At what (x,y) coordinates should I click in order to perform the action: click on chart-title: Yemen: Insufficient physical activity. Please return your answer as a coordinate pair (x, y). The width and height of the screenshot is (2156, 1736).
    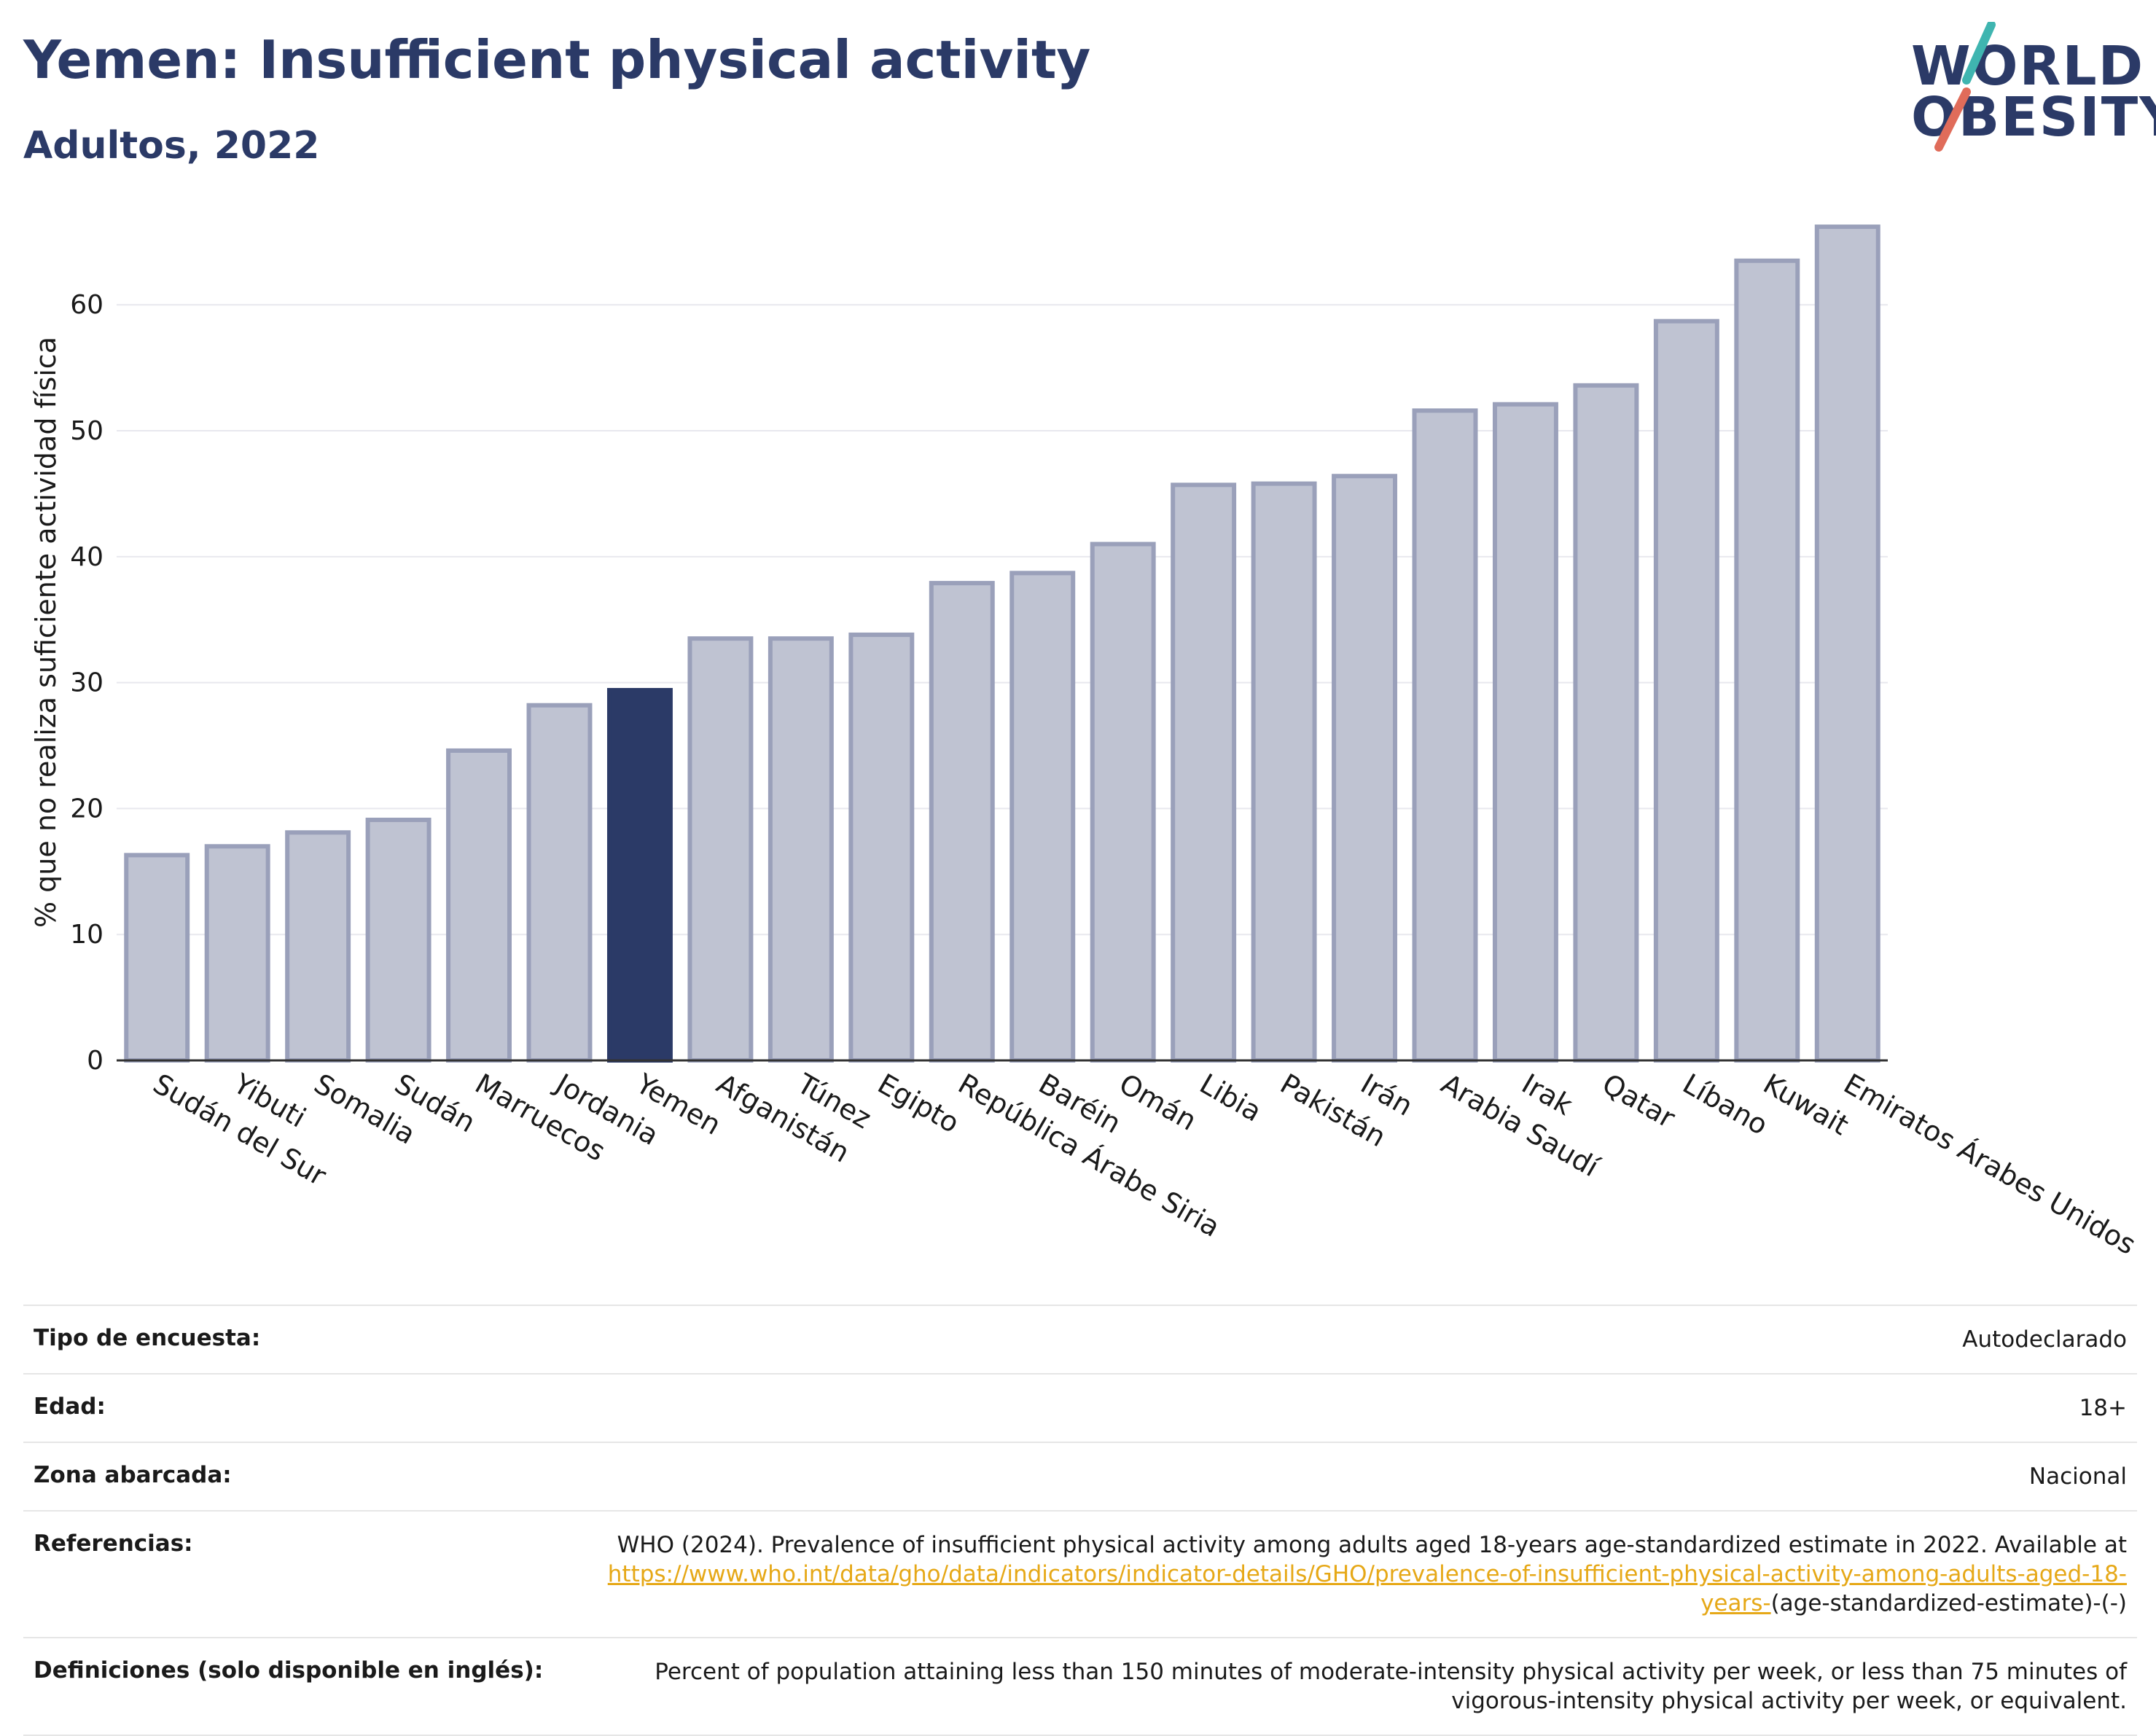
    Looking at the image, I should click on (557, 59).